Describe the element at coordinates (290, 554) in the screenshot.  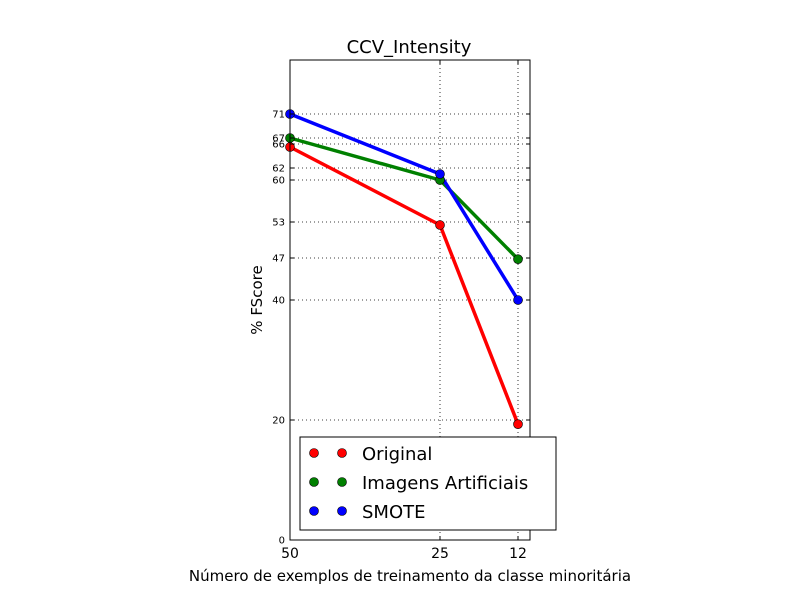
I see `x-tick-label-50: 50` at that location.